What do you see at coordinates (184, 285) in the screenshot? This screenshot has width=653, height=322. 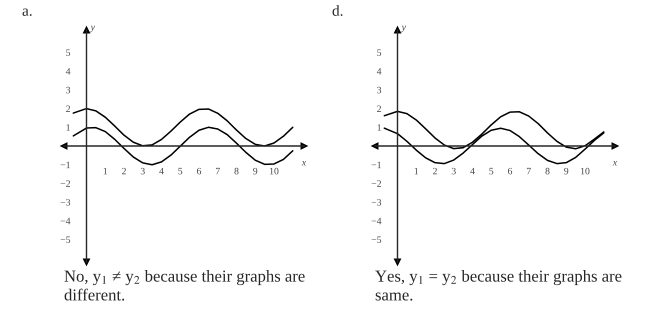 I see `text: No, y$_{1}$ ≠ y$_{2}$ because their graphs are different.` at bounding box center [184, 285].